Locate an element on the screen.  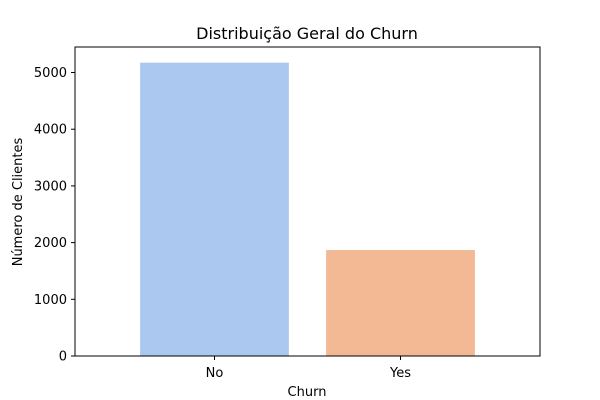
x-tick-label: No is located at coordinates (215, 373).